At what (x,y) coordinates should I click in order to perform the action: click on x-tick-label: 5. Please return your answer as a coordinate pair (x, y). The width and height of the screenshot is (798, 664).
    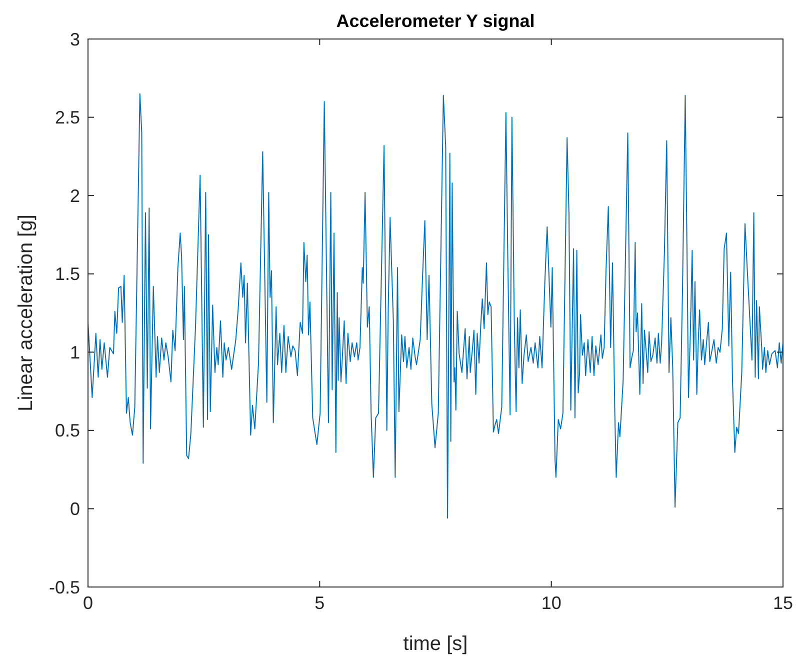
    Looking at the image, I should click on (319, 603).